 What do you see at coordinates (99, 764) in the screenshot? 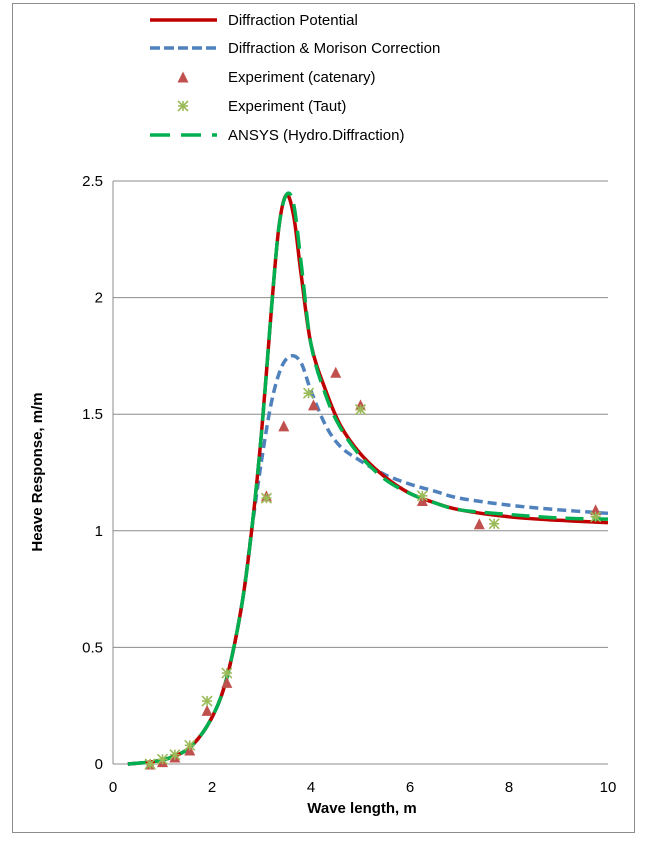
I see `y-tick-label: 0` at bounding box center [99, 764].